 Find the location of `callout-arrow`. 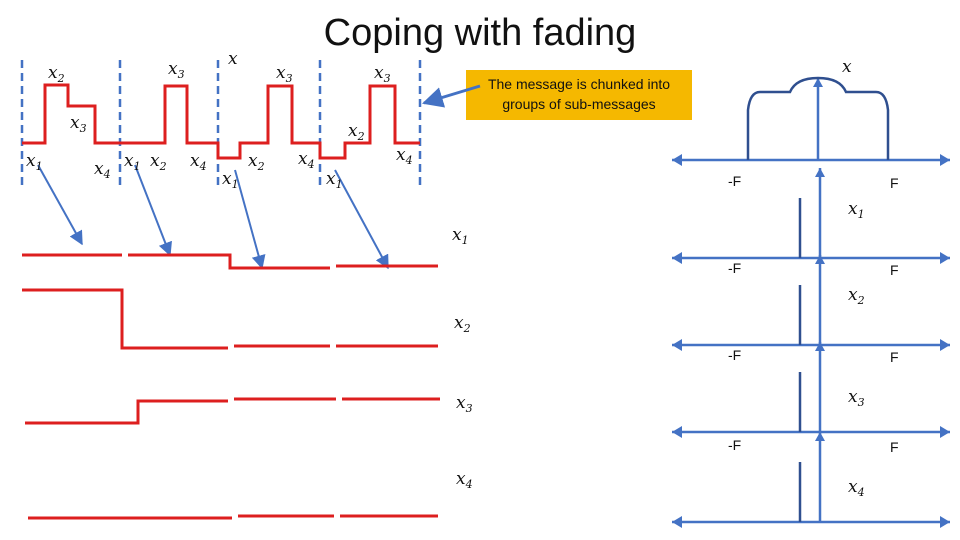

callout-arrow is located at coordinates (451, 96).